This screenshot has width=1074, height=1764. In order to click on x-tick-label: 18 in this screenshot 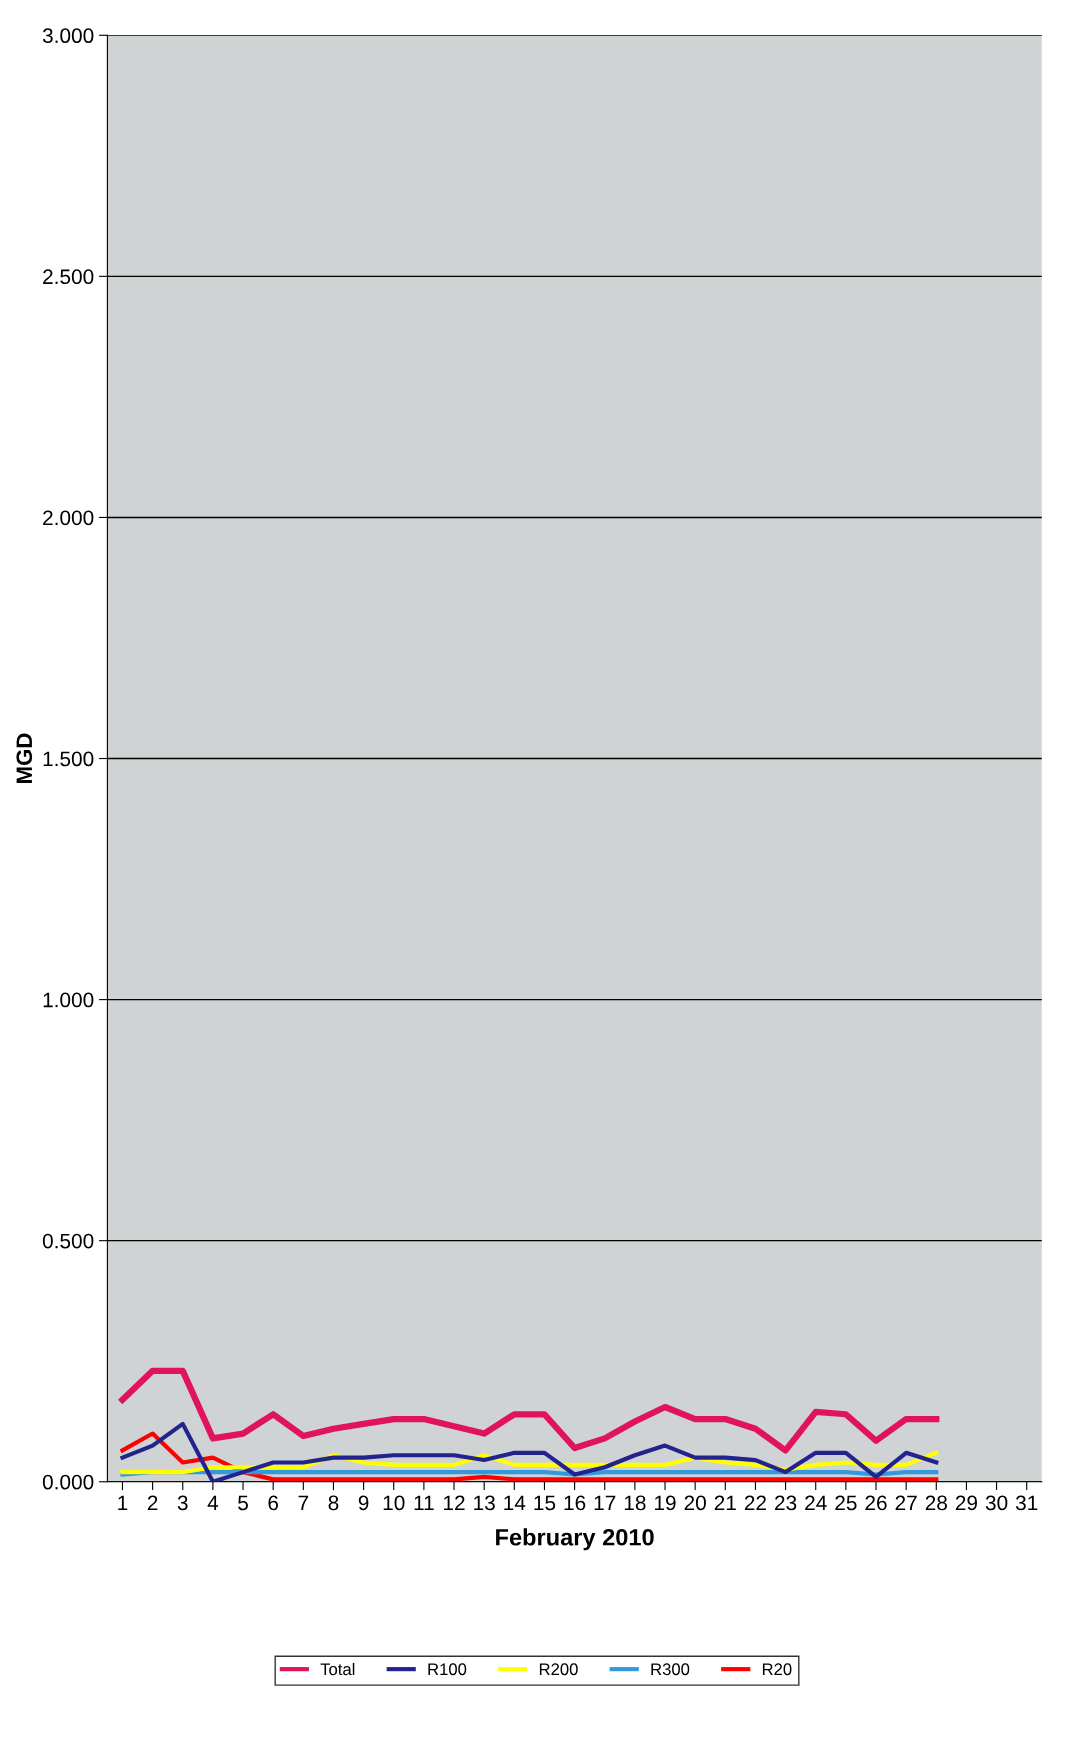, I will do `click(635, 1503)`.